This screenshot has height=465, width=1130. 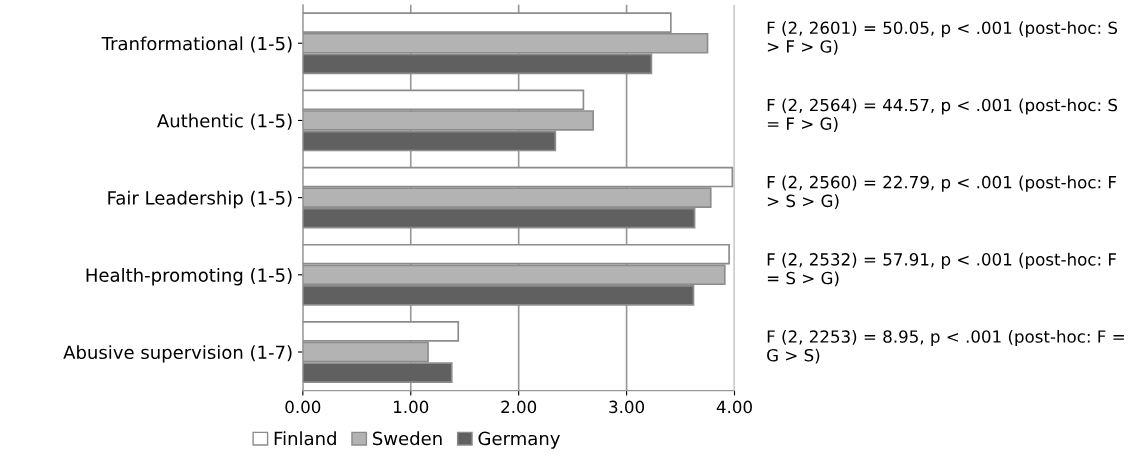 I want to click on y-tick-label: Authentic (1-5), so click(x=224, y=121).